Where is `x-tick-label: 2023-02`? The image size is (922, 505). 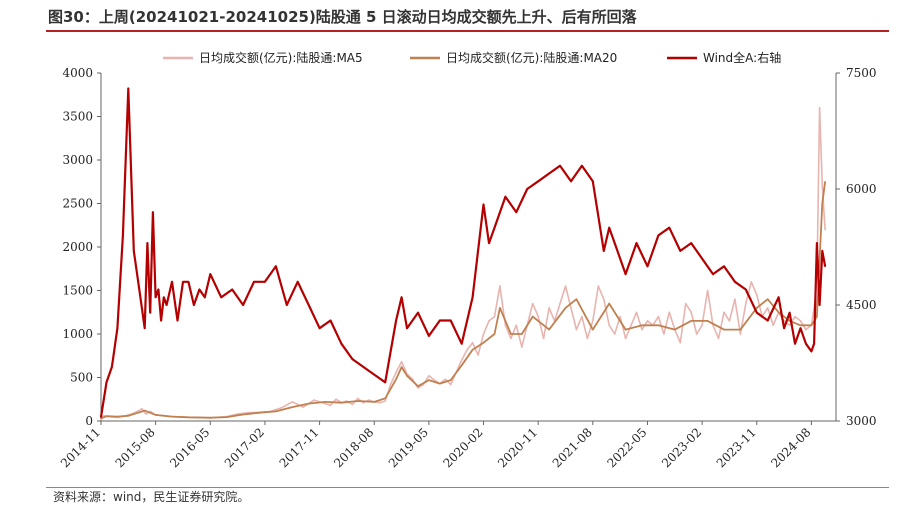
x-tick-label: 2023-02 is located at coordinates (681, 447).